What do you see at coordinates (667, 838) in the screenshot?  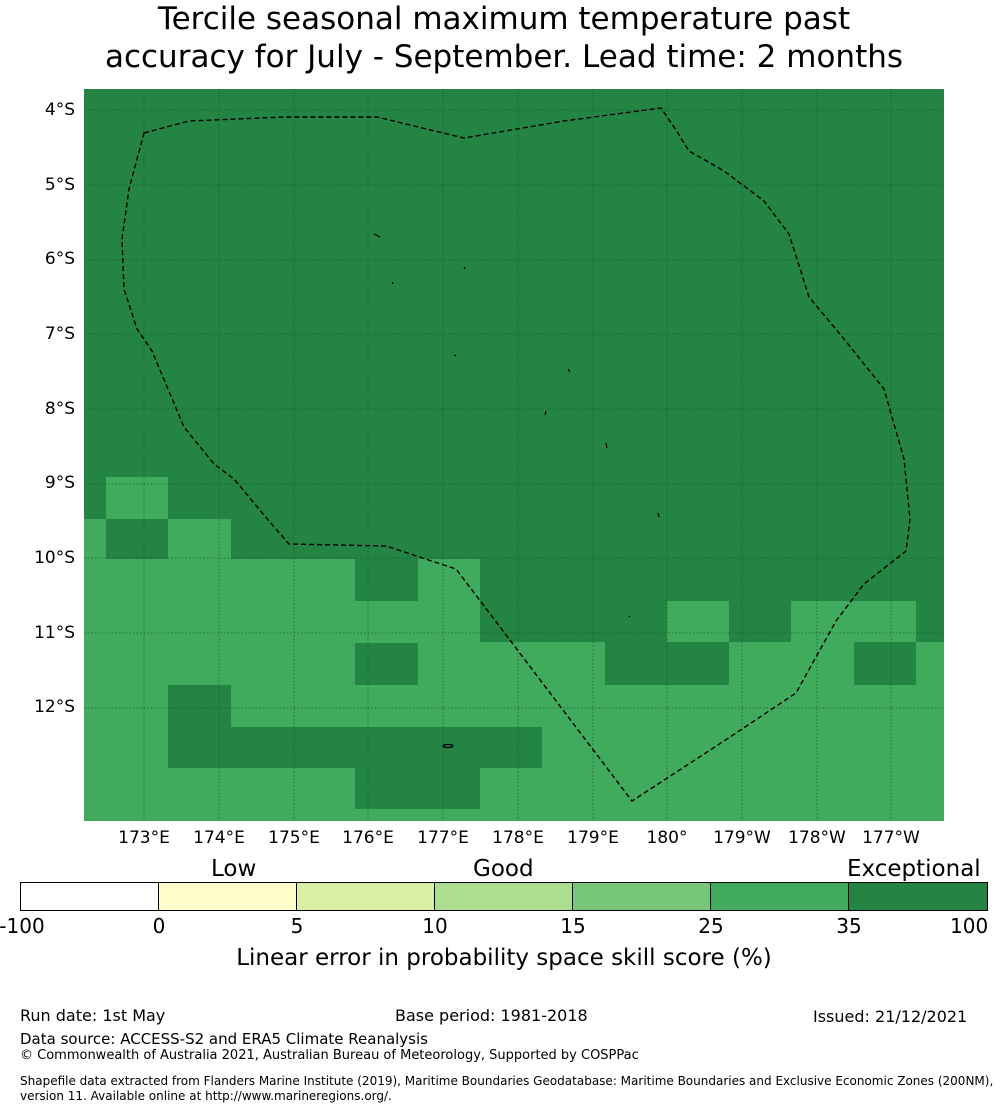 I see `lon-label-180: 180°` at bounding box center [667, 838].